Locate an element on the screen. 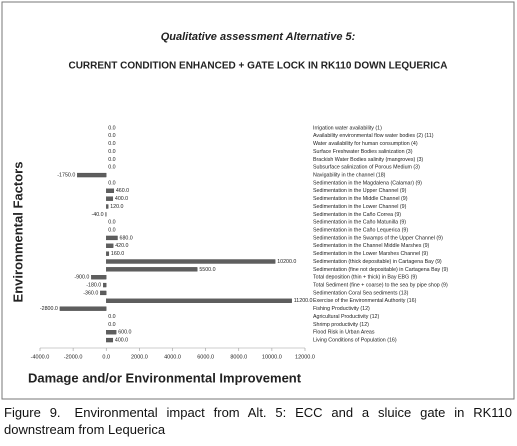 The image size is (517, 446). y-tick-label: Sedimentation in the Upper Channel (9) is located at coordinates (360, 191).